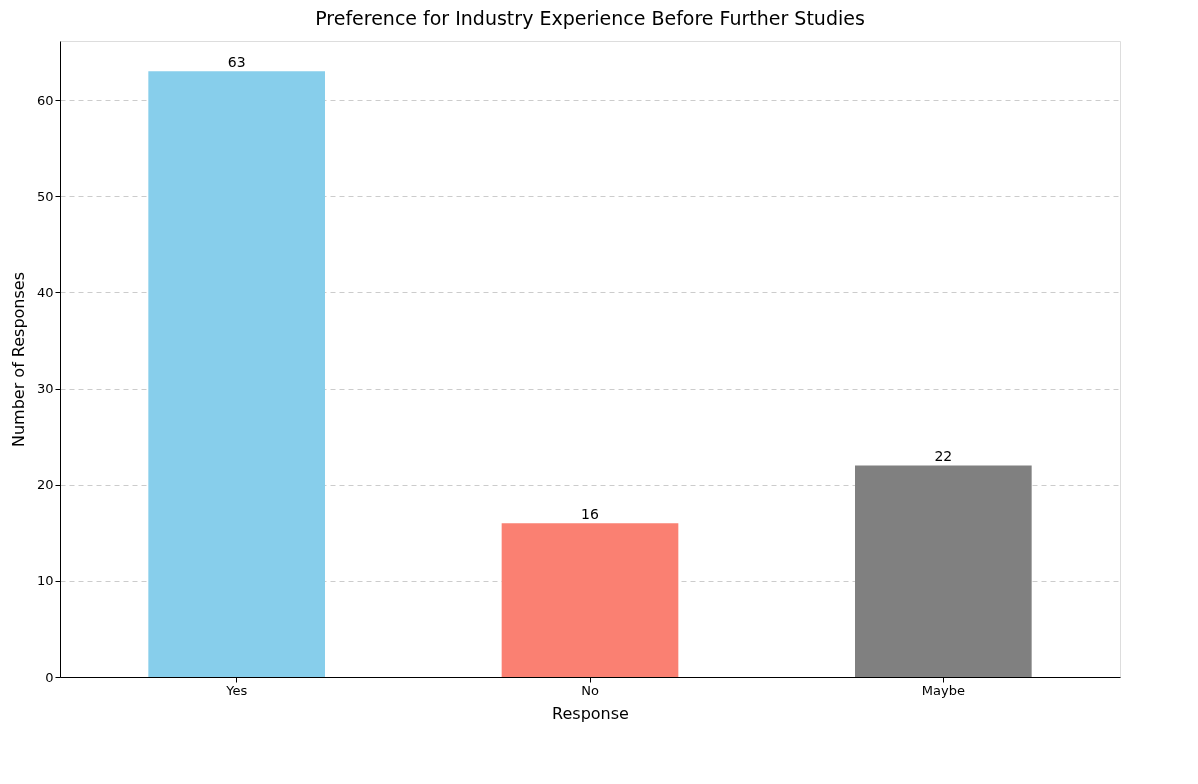 The image size is (1198, 784). I want to click on y-tick-label: 40, so click(45, 292).